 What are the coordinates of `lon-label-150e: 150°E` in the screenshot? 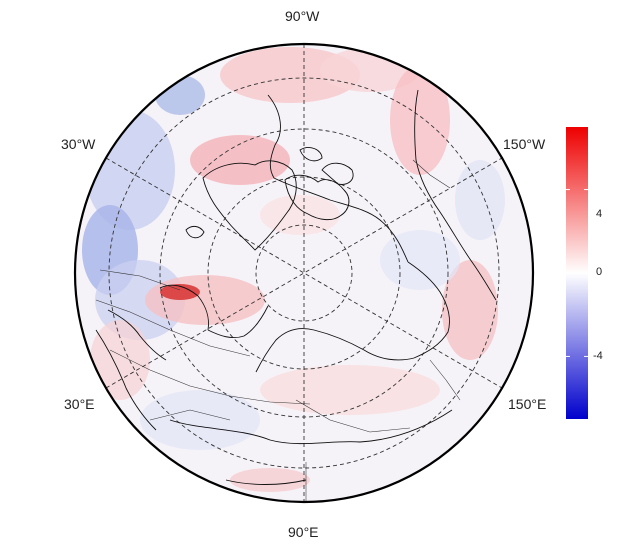 It's located at (527, 404).